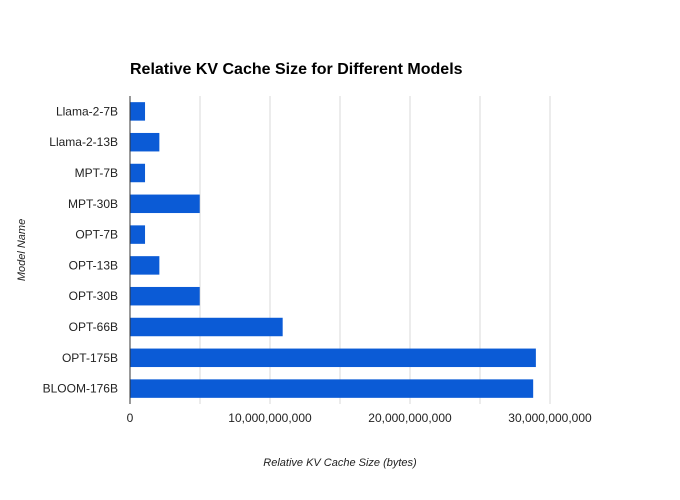 This screenshot has width=680, height=500. I want to click on bar-mpt-30b, so click(165, 204).